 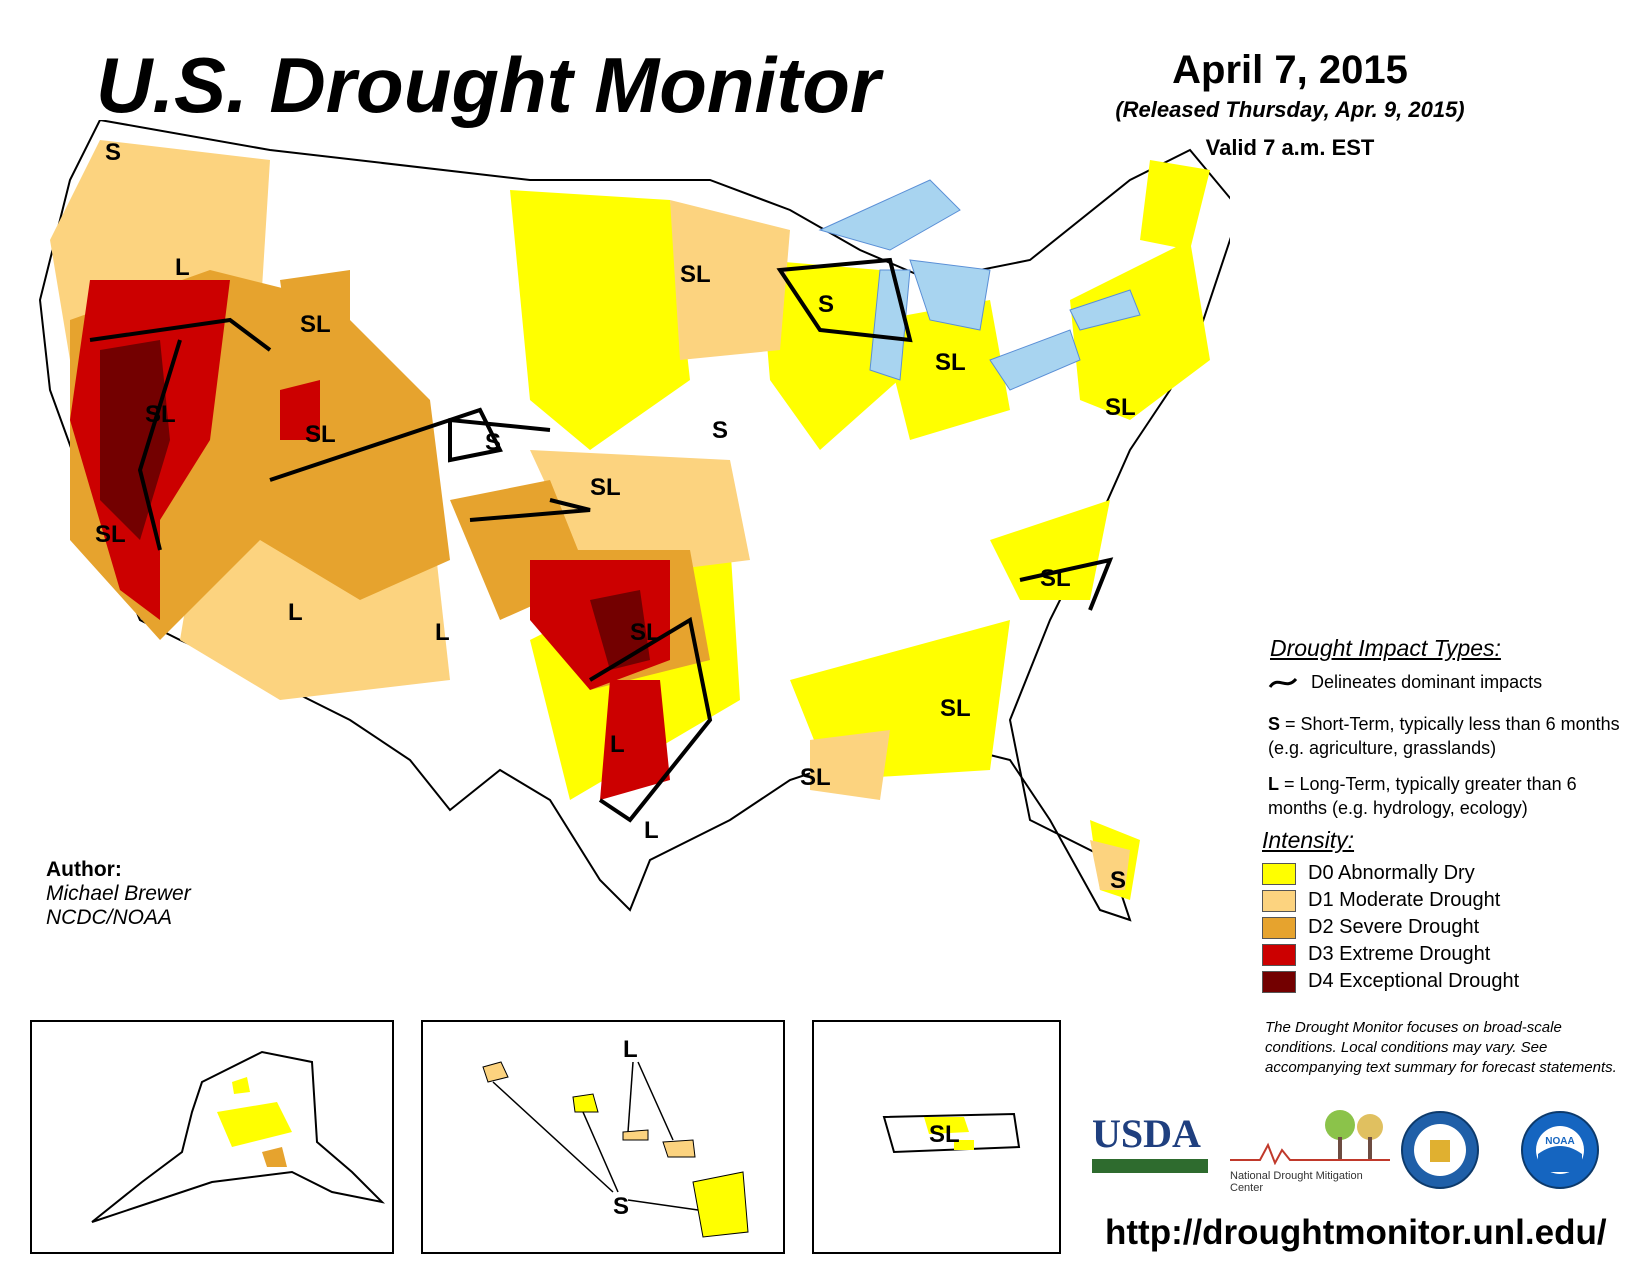 I want to click on hawaii-inset: L S, so click(x=603, y=1137).